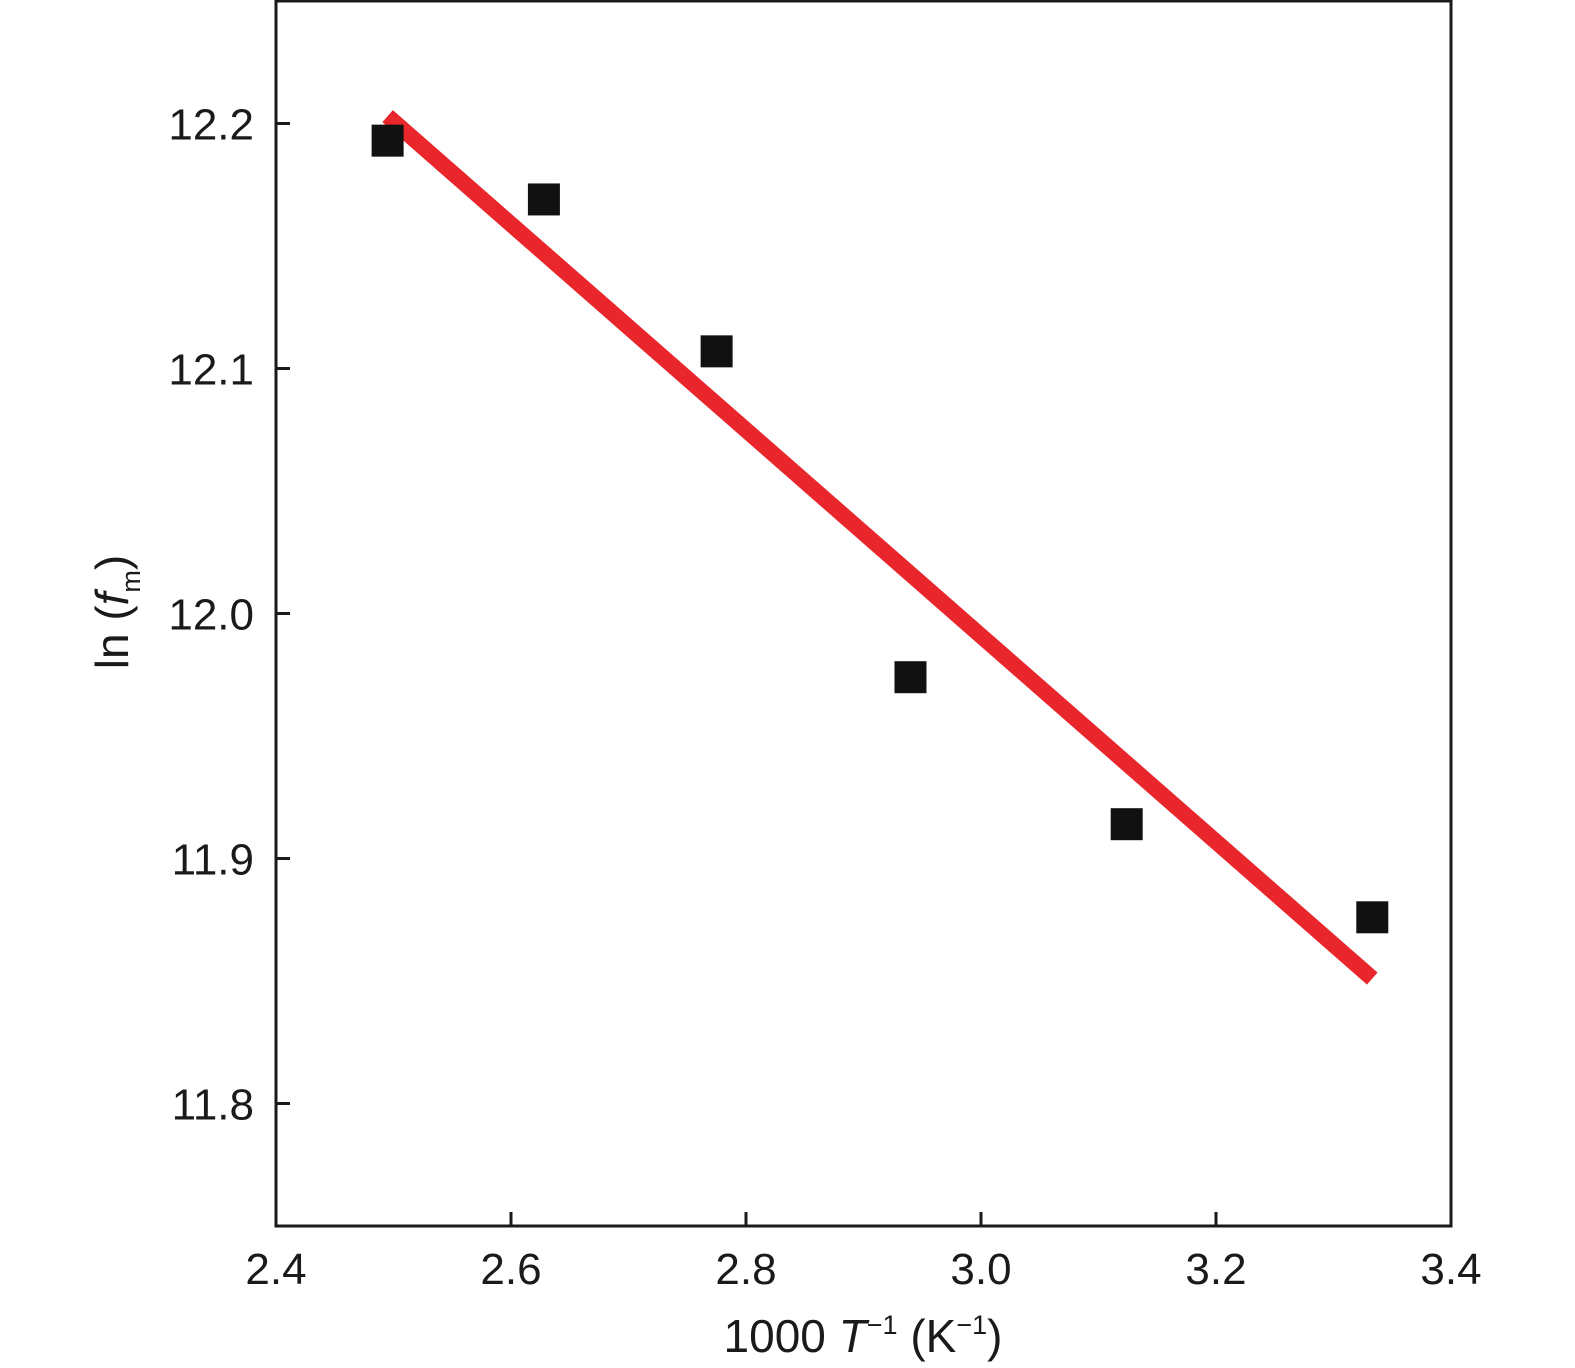 The image size is (1575, 1368). I want to click on y-axis-label: ln (fm), so click(116, 612).